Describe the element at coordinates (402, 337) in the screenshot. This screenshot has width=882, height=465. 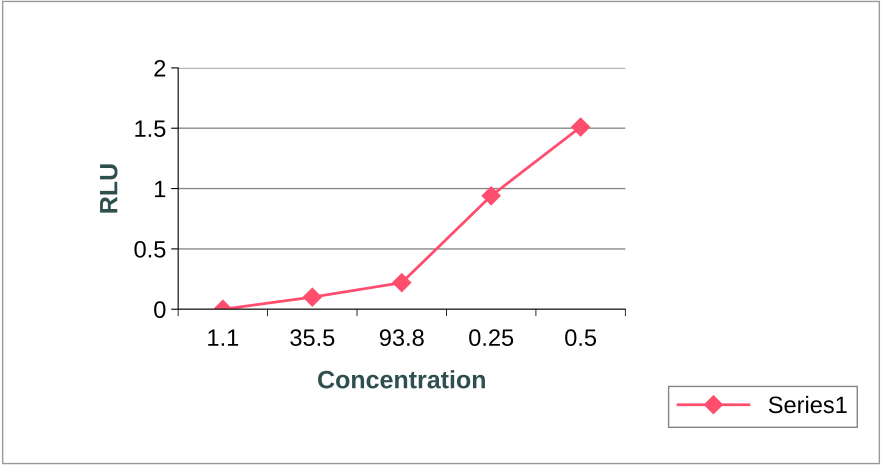
I see `x-tick-label: 93.8` at that location.